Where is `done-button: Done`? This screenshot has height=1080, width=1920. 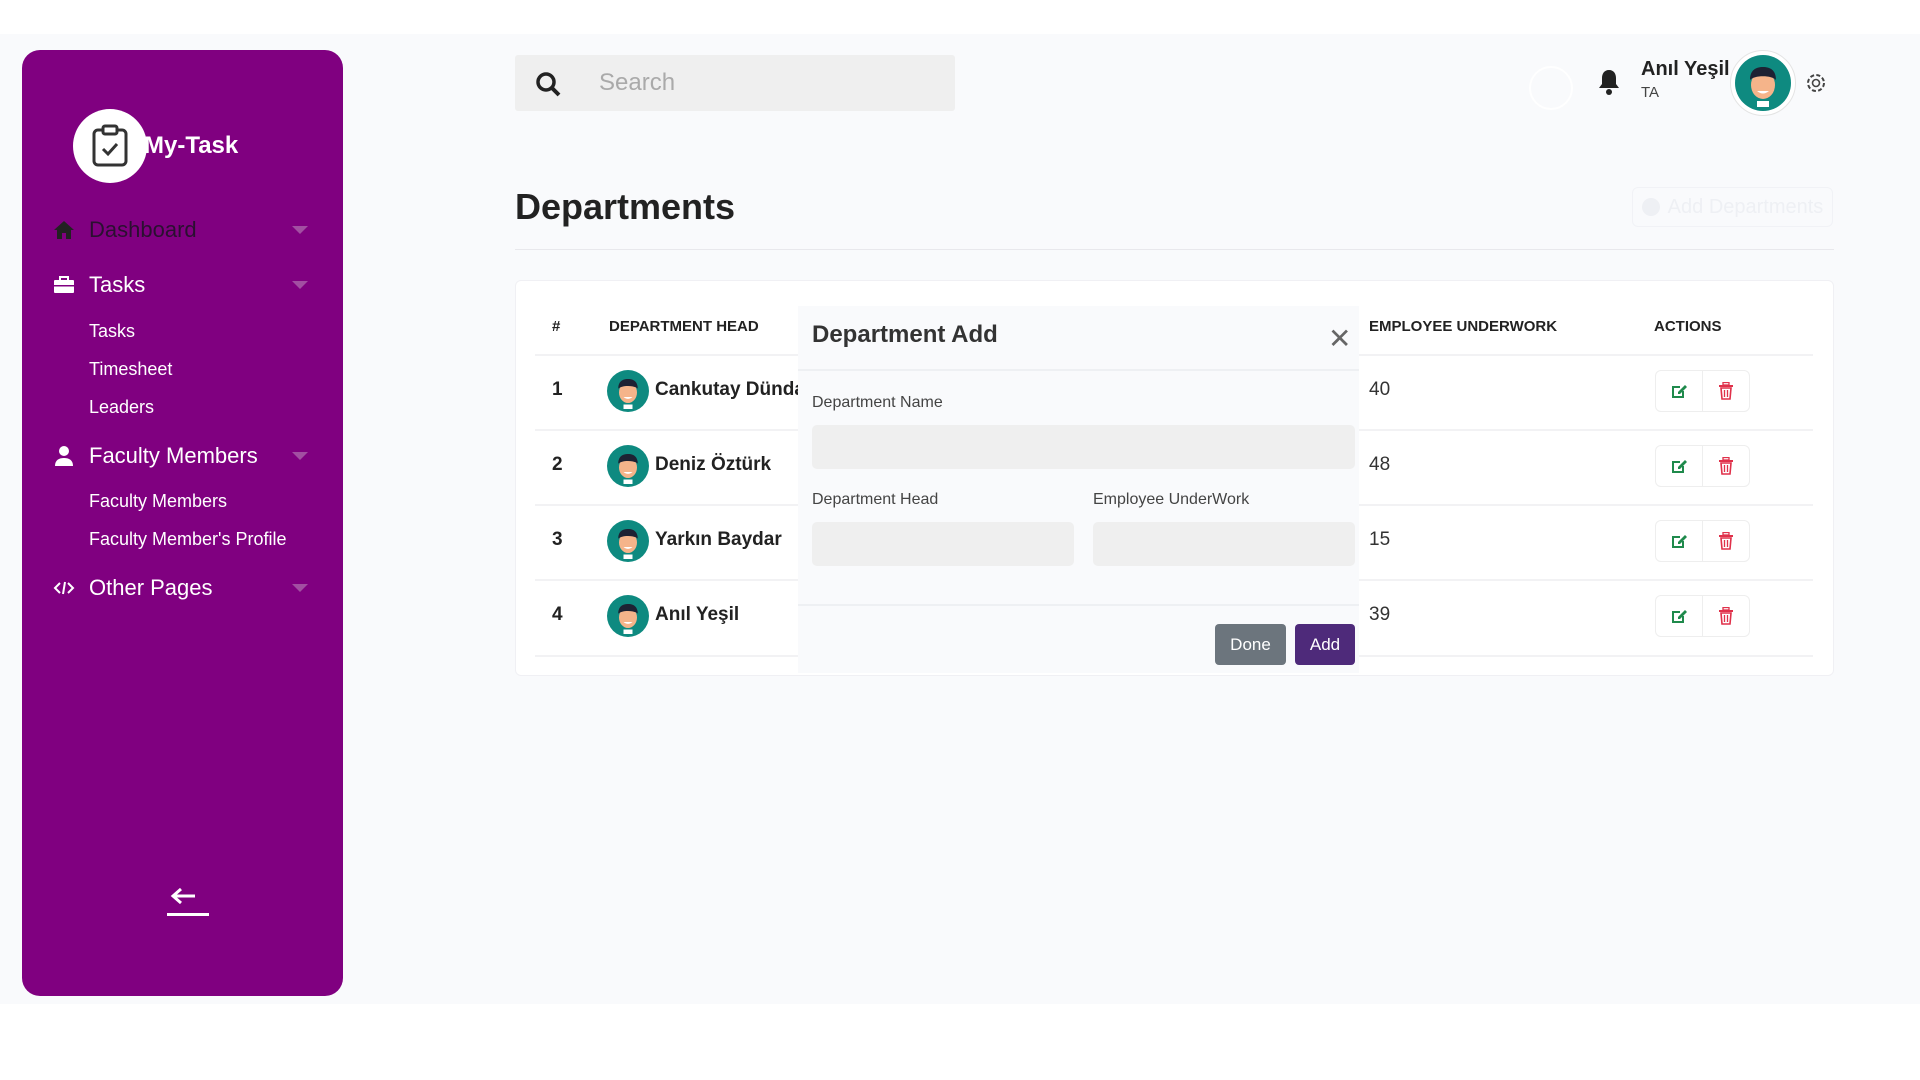
done-button: Done is located at coordinates (1250, 644).